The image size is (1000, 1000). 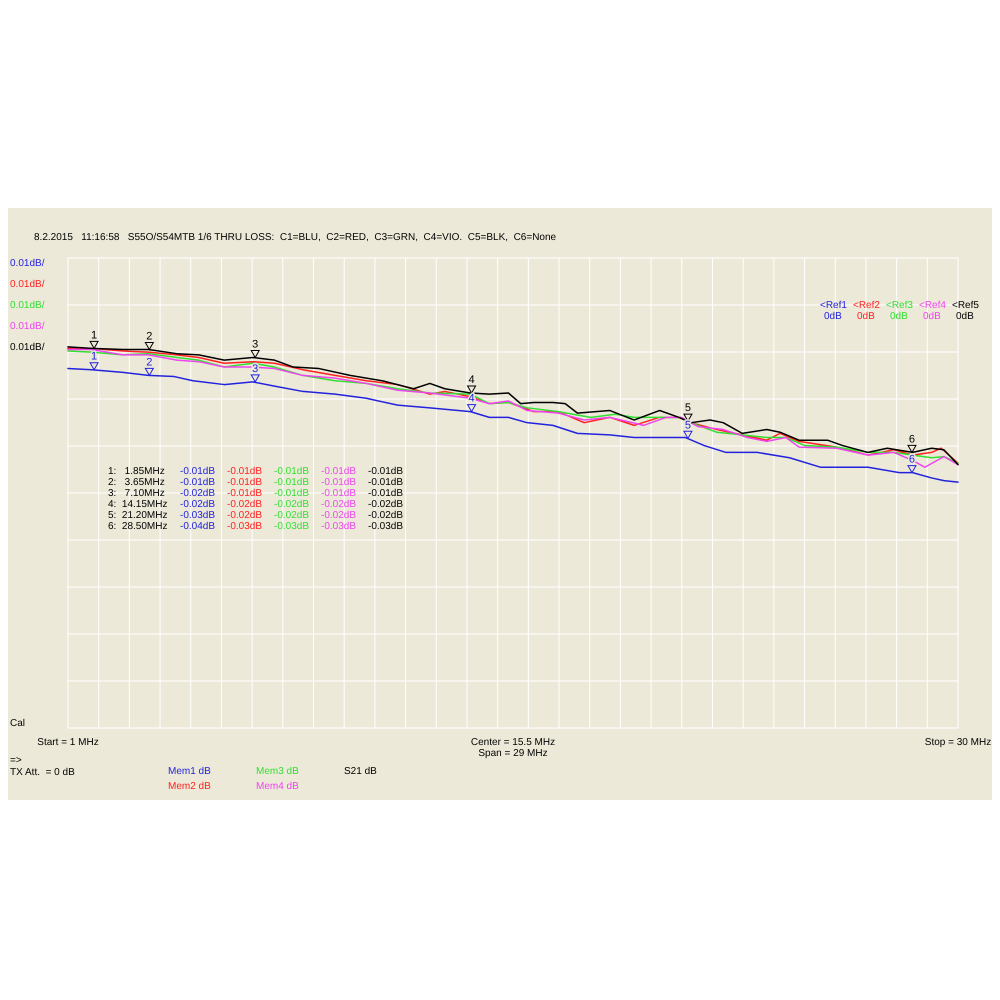 What do you see at coordinates (278, 771) in the screenshot?
I see `text: Mem3 dB` at bounding box center [278, 771].